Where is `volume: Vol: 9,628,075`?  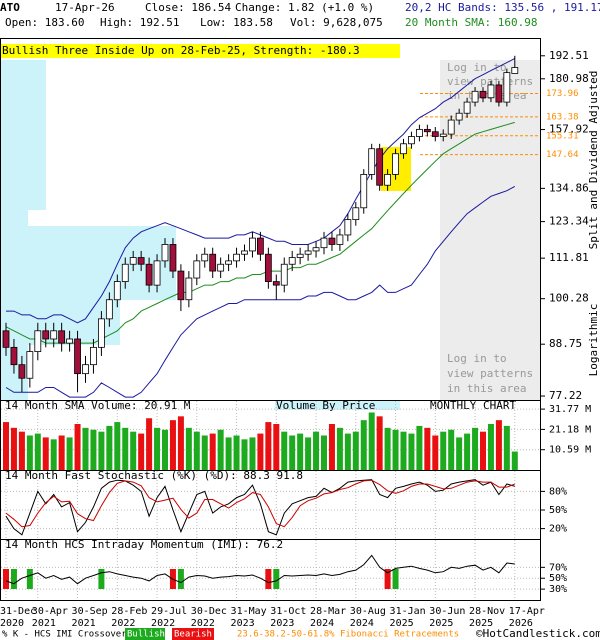 volume: Vol: 9,628,075 is located at coordinates (336, 22).